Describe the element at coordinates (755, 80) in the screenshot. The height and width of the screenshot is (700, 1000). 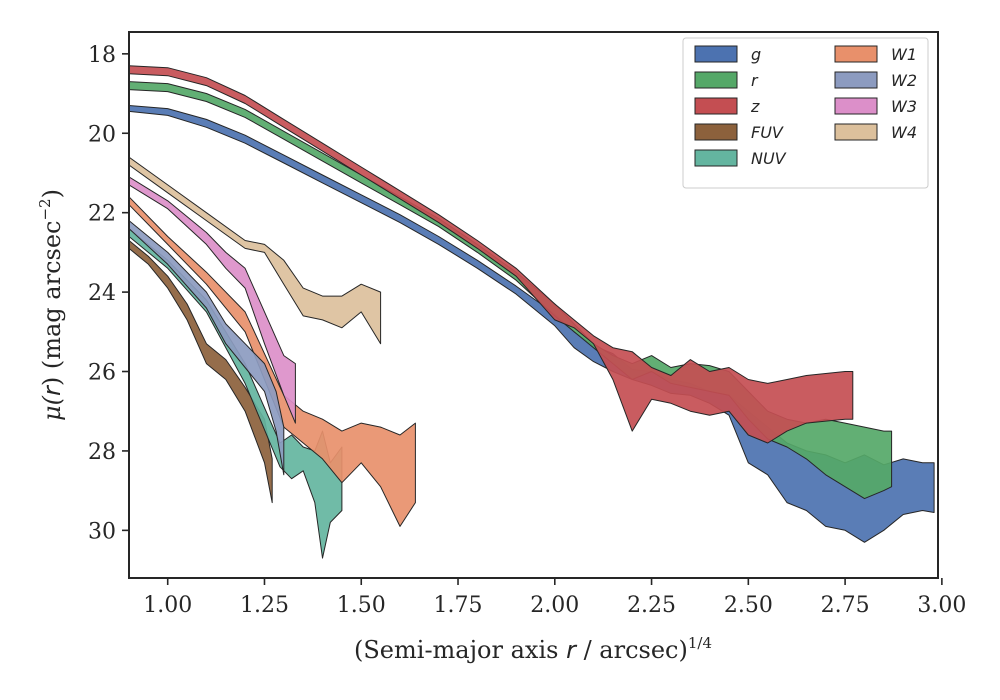
I see `legend-label: r` at that location.